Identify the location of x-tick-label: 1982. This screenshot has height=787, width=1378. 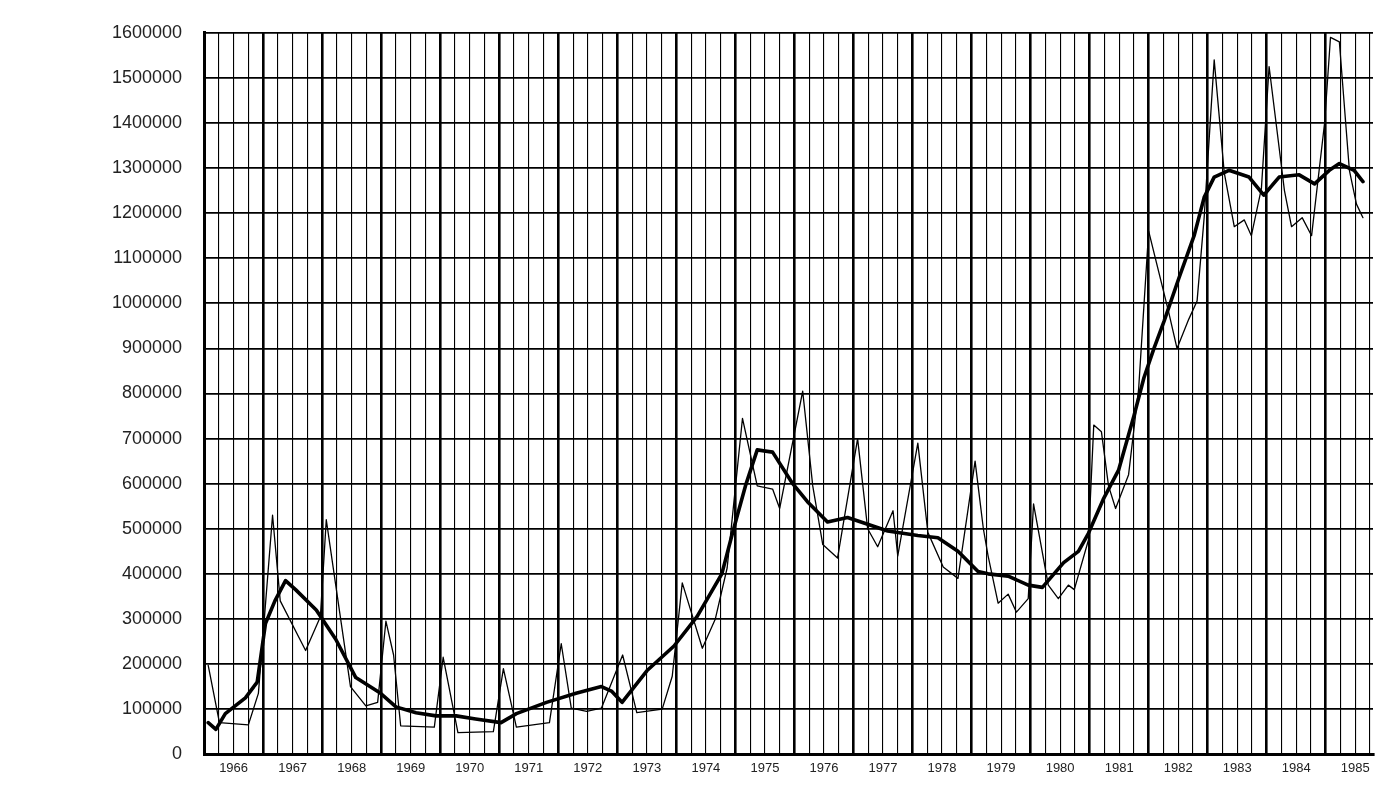
(1178, 767).